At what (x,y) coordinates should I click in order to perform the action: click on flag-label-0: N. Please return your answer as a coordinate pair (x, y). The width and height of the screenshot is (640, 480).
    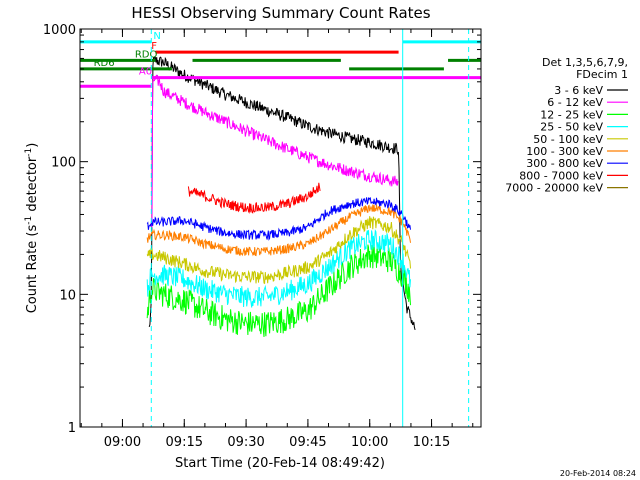
    Looking at the image, I should click on (156, 36).